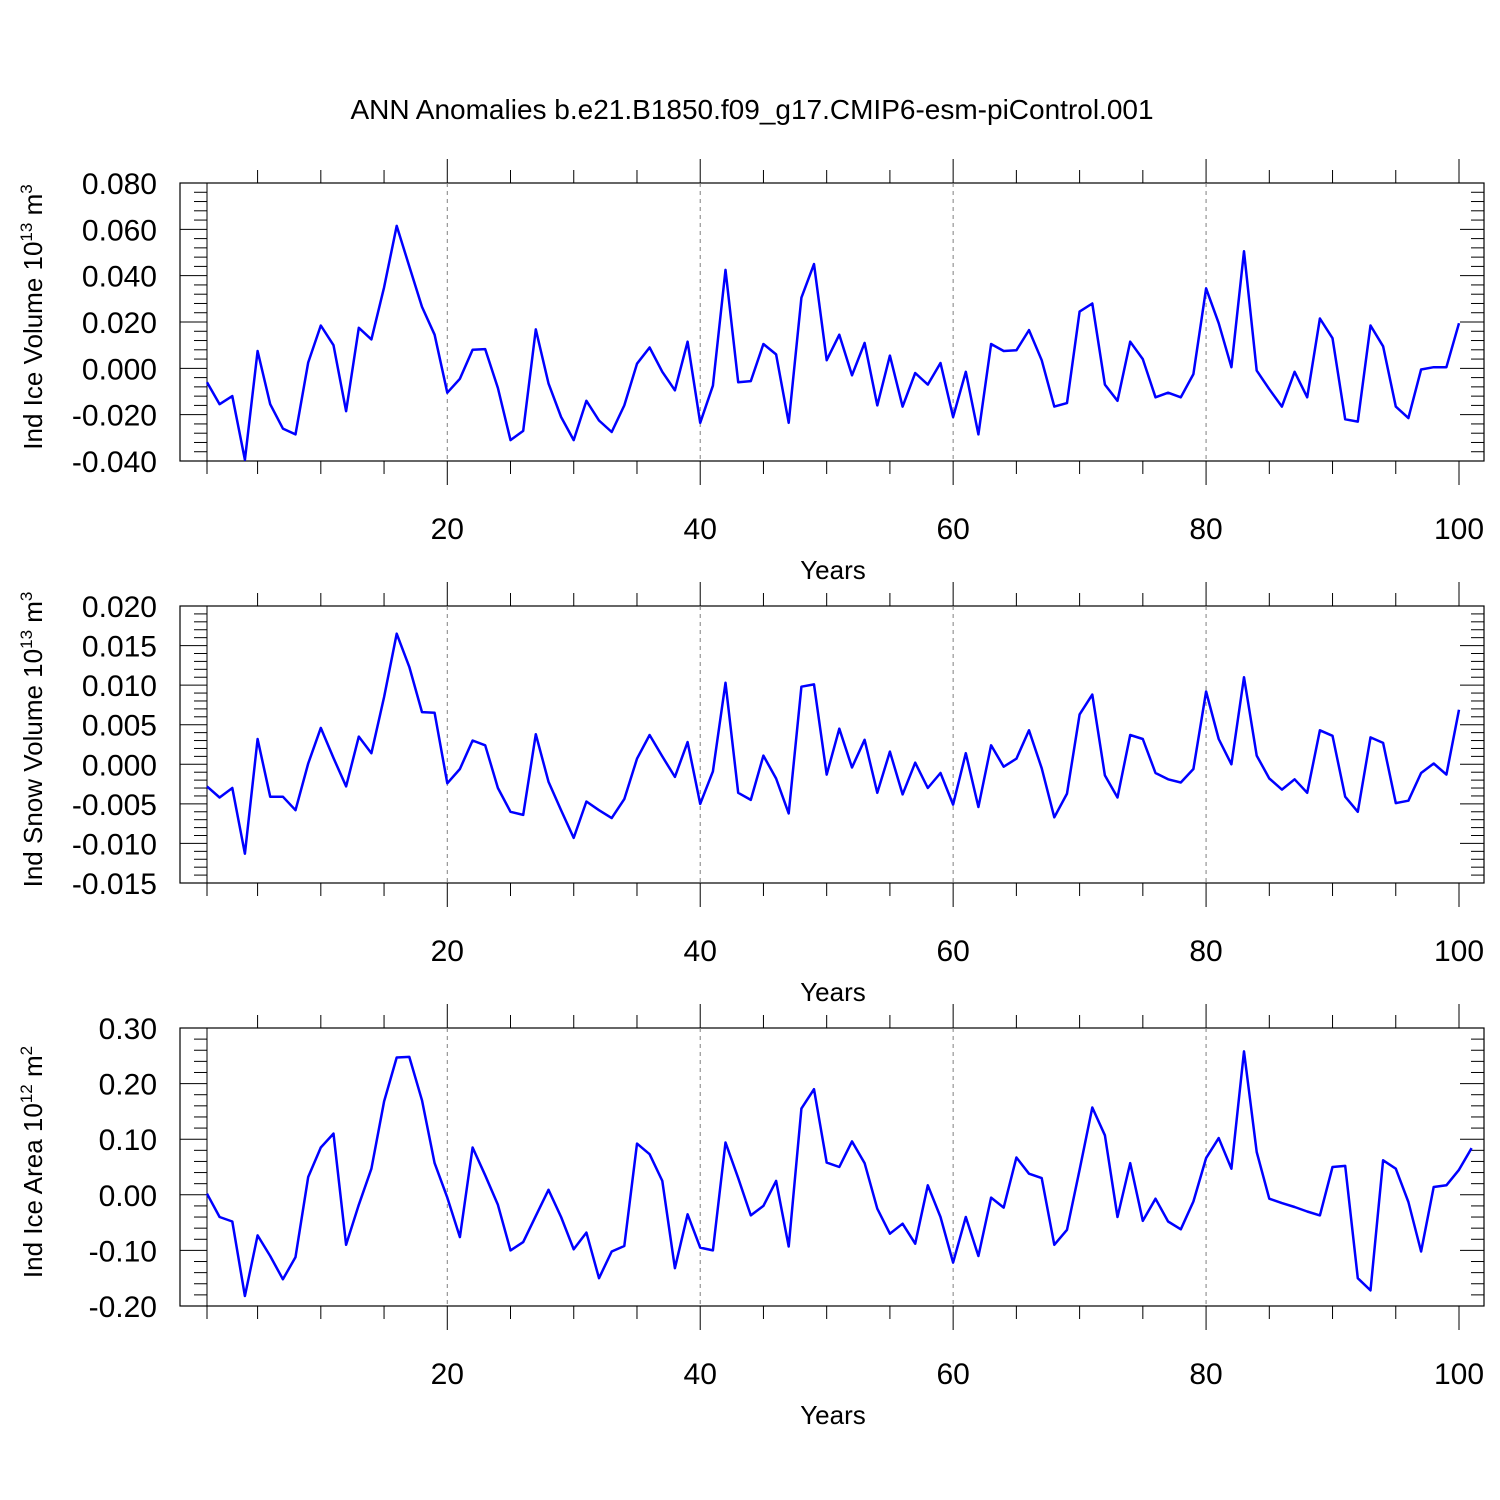 This screenshot has width=1500, height=1500. Describe the element at coordinates (128, 1085) in the screenshot. I see `y-tick-label: 0.20` at that location.